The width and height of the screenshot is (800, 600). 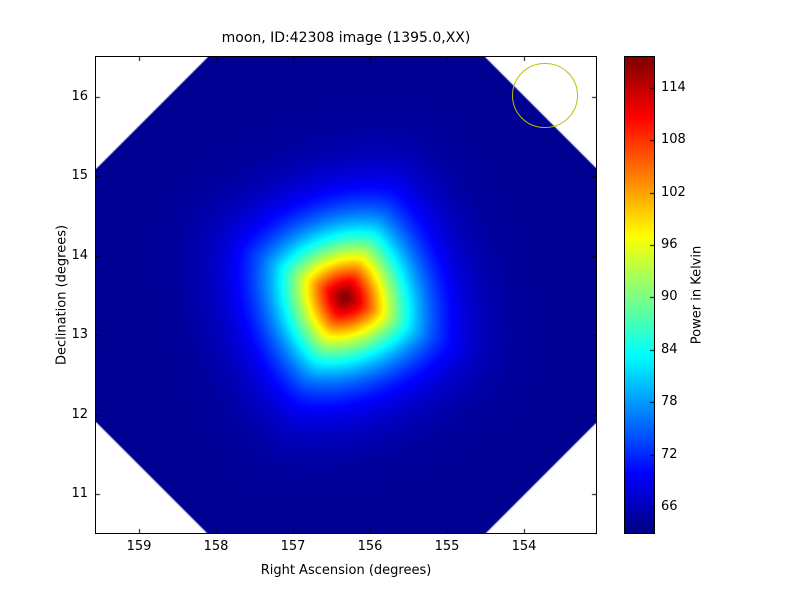 What do you see at coordinates (293, 546) in the screenshot?
I see `x-tick-label: 157` at bounding box center [293, 546].